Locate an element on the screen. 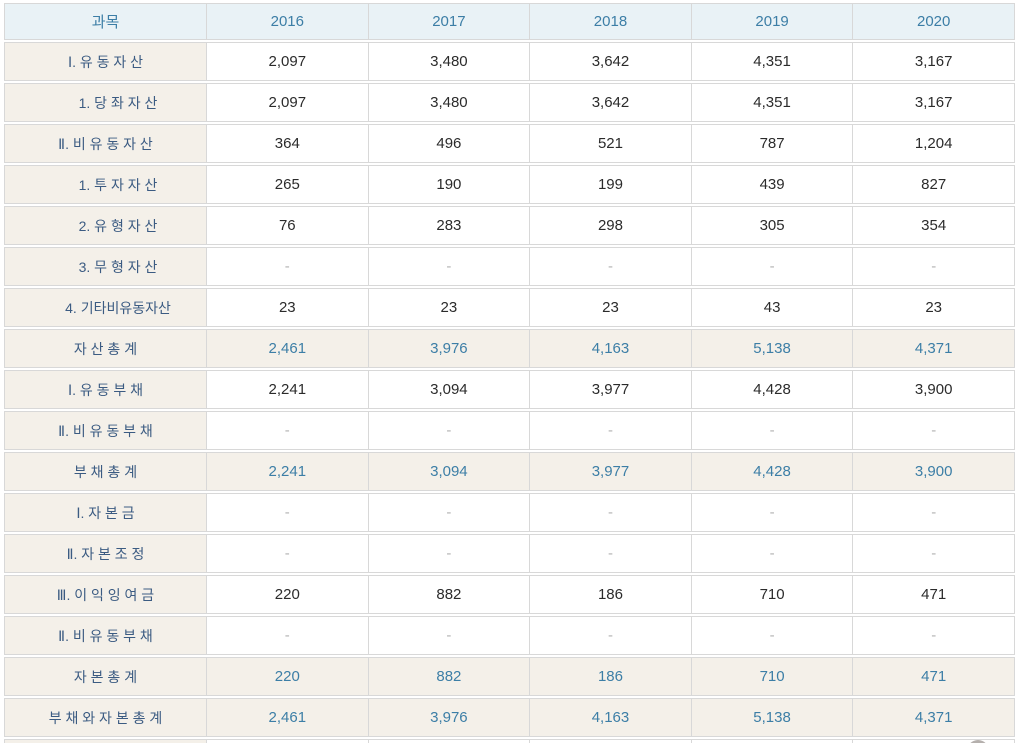 Image resolution: width=1019 pixels, height=743 pixels. table-row: 2. 유 형 자 산 76 283 298 305 354 is located at coordinates (509, 225).